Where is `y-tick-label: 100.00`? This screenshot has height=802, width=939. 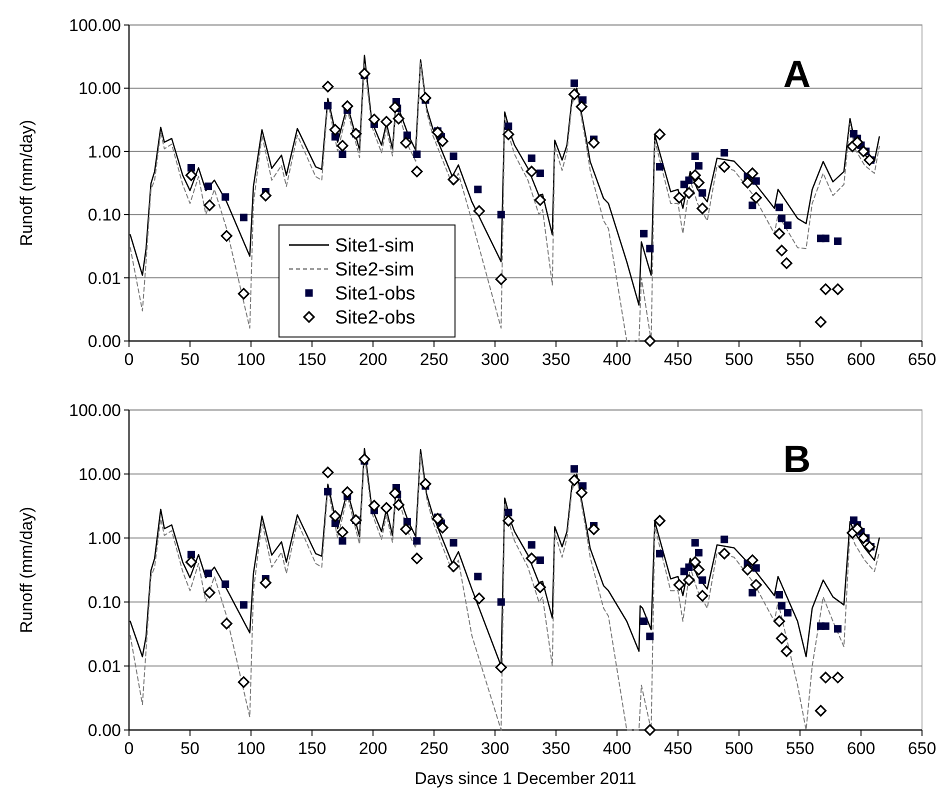
y-tick-label: 100.00 is located at coordinates (95, 410).